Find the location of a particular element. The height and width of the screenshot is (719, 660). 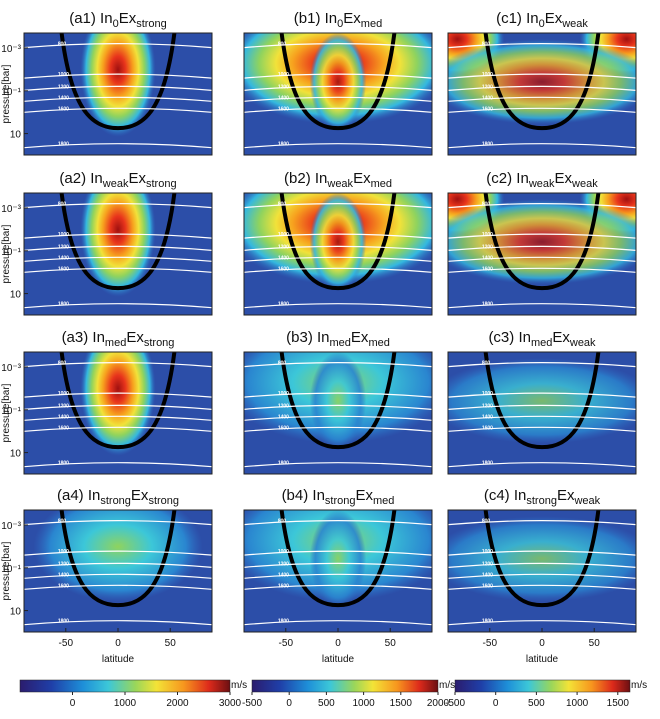

y-tick-label: 10⁻³ is located at coordinates (11, 526).